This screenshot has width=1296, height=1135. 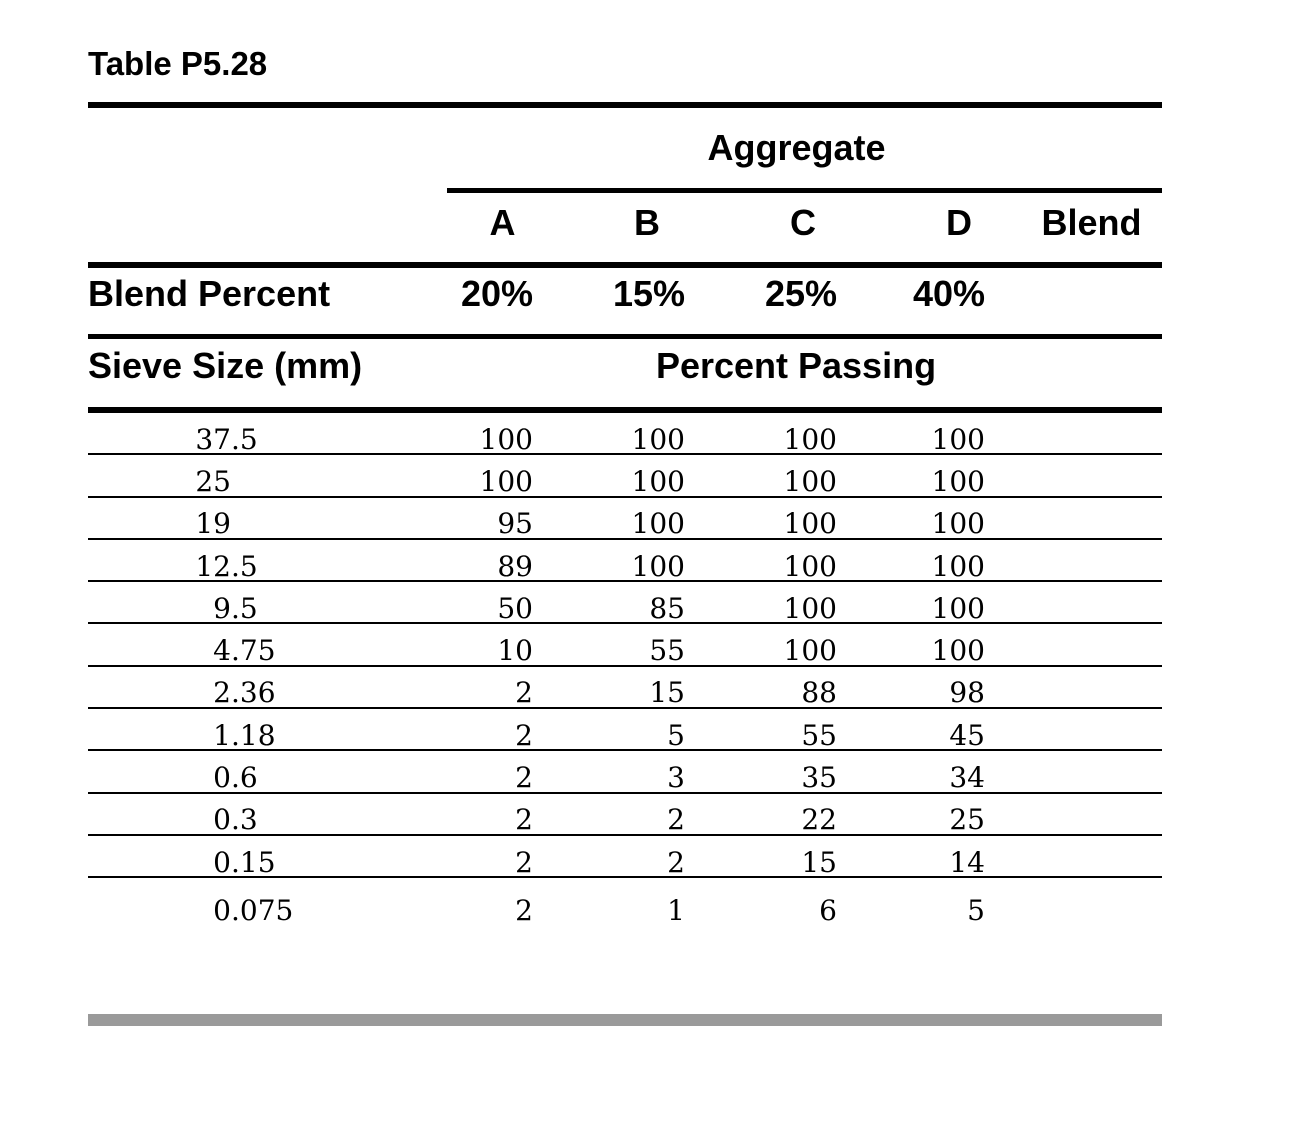 I want to click on value-cell-d: 45, so click(x=967, y=735).